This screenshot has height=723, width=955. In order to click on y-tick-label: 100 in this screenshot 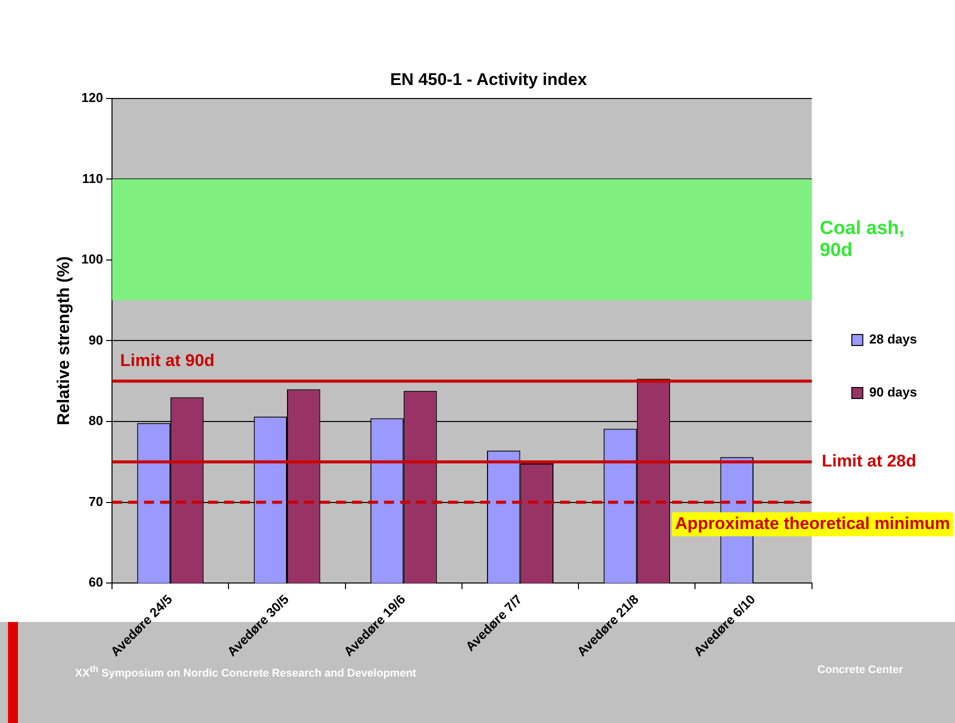, I will do `click(92, 259)`.